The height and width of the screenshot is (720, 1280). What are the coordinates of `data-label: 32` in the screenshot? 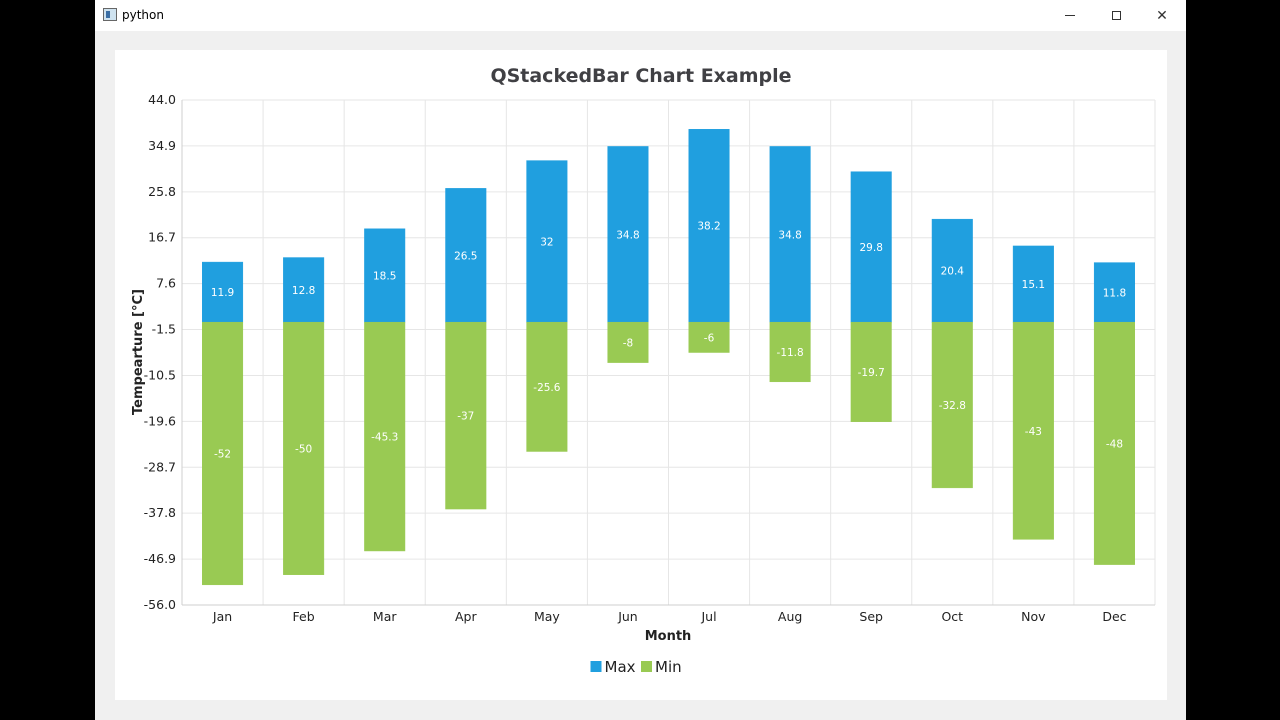 It's located at (546, 242).